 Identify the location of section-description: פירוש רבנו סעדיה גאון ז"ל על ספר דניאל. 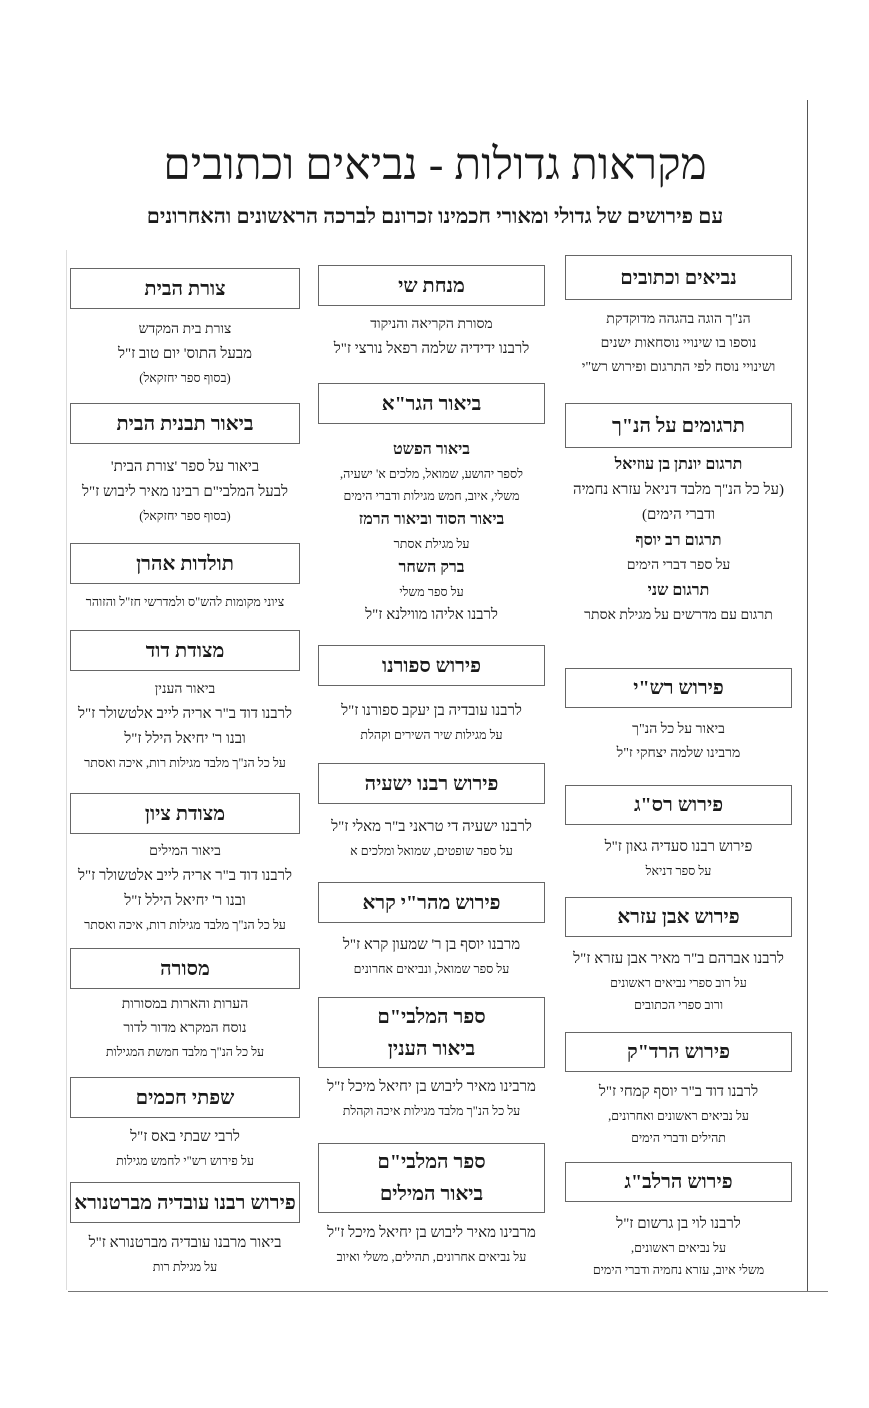
(678, 858).